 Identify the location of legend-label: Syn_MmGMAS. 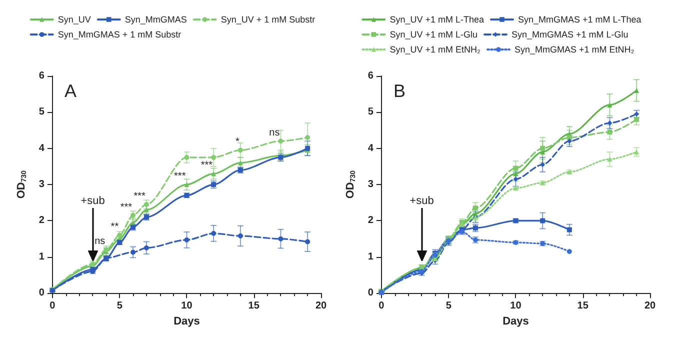
(155, 19).